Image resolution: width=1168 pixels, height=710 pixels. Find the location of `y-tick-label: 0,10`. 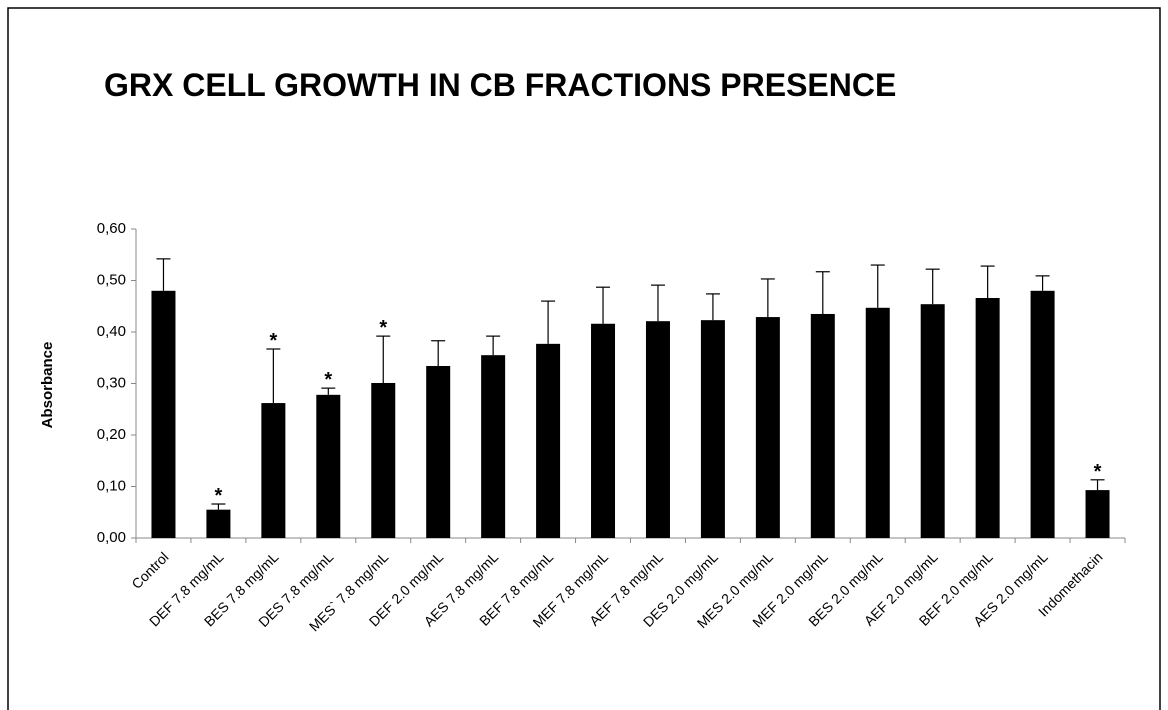

y-tick-label: 0,10 is located at coordinates (111, 485).